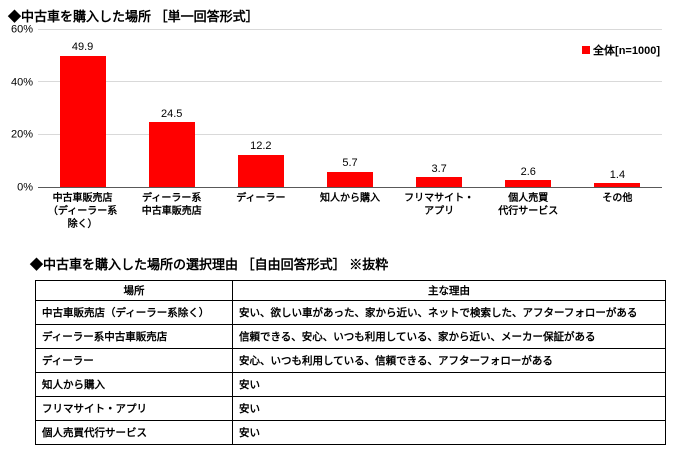 The image size is (700, 460). Describe the element at coordinates (260, 108) in the screenshot. I see `bar-group: 12.2` at that location.